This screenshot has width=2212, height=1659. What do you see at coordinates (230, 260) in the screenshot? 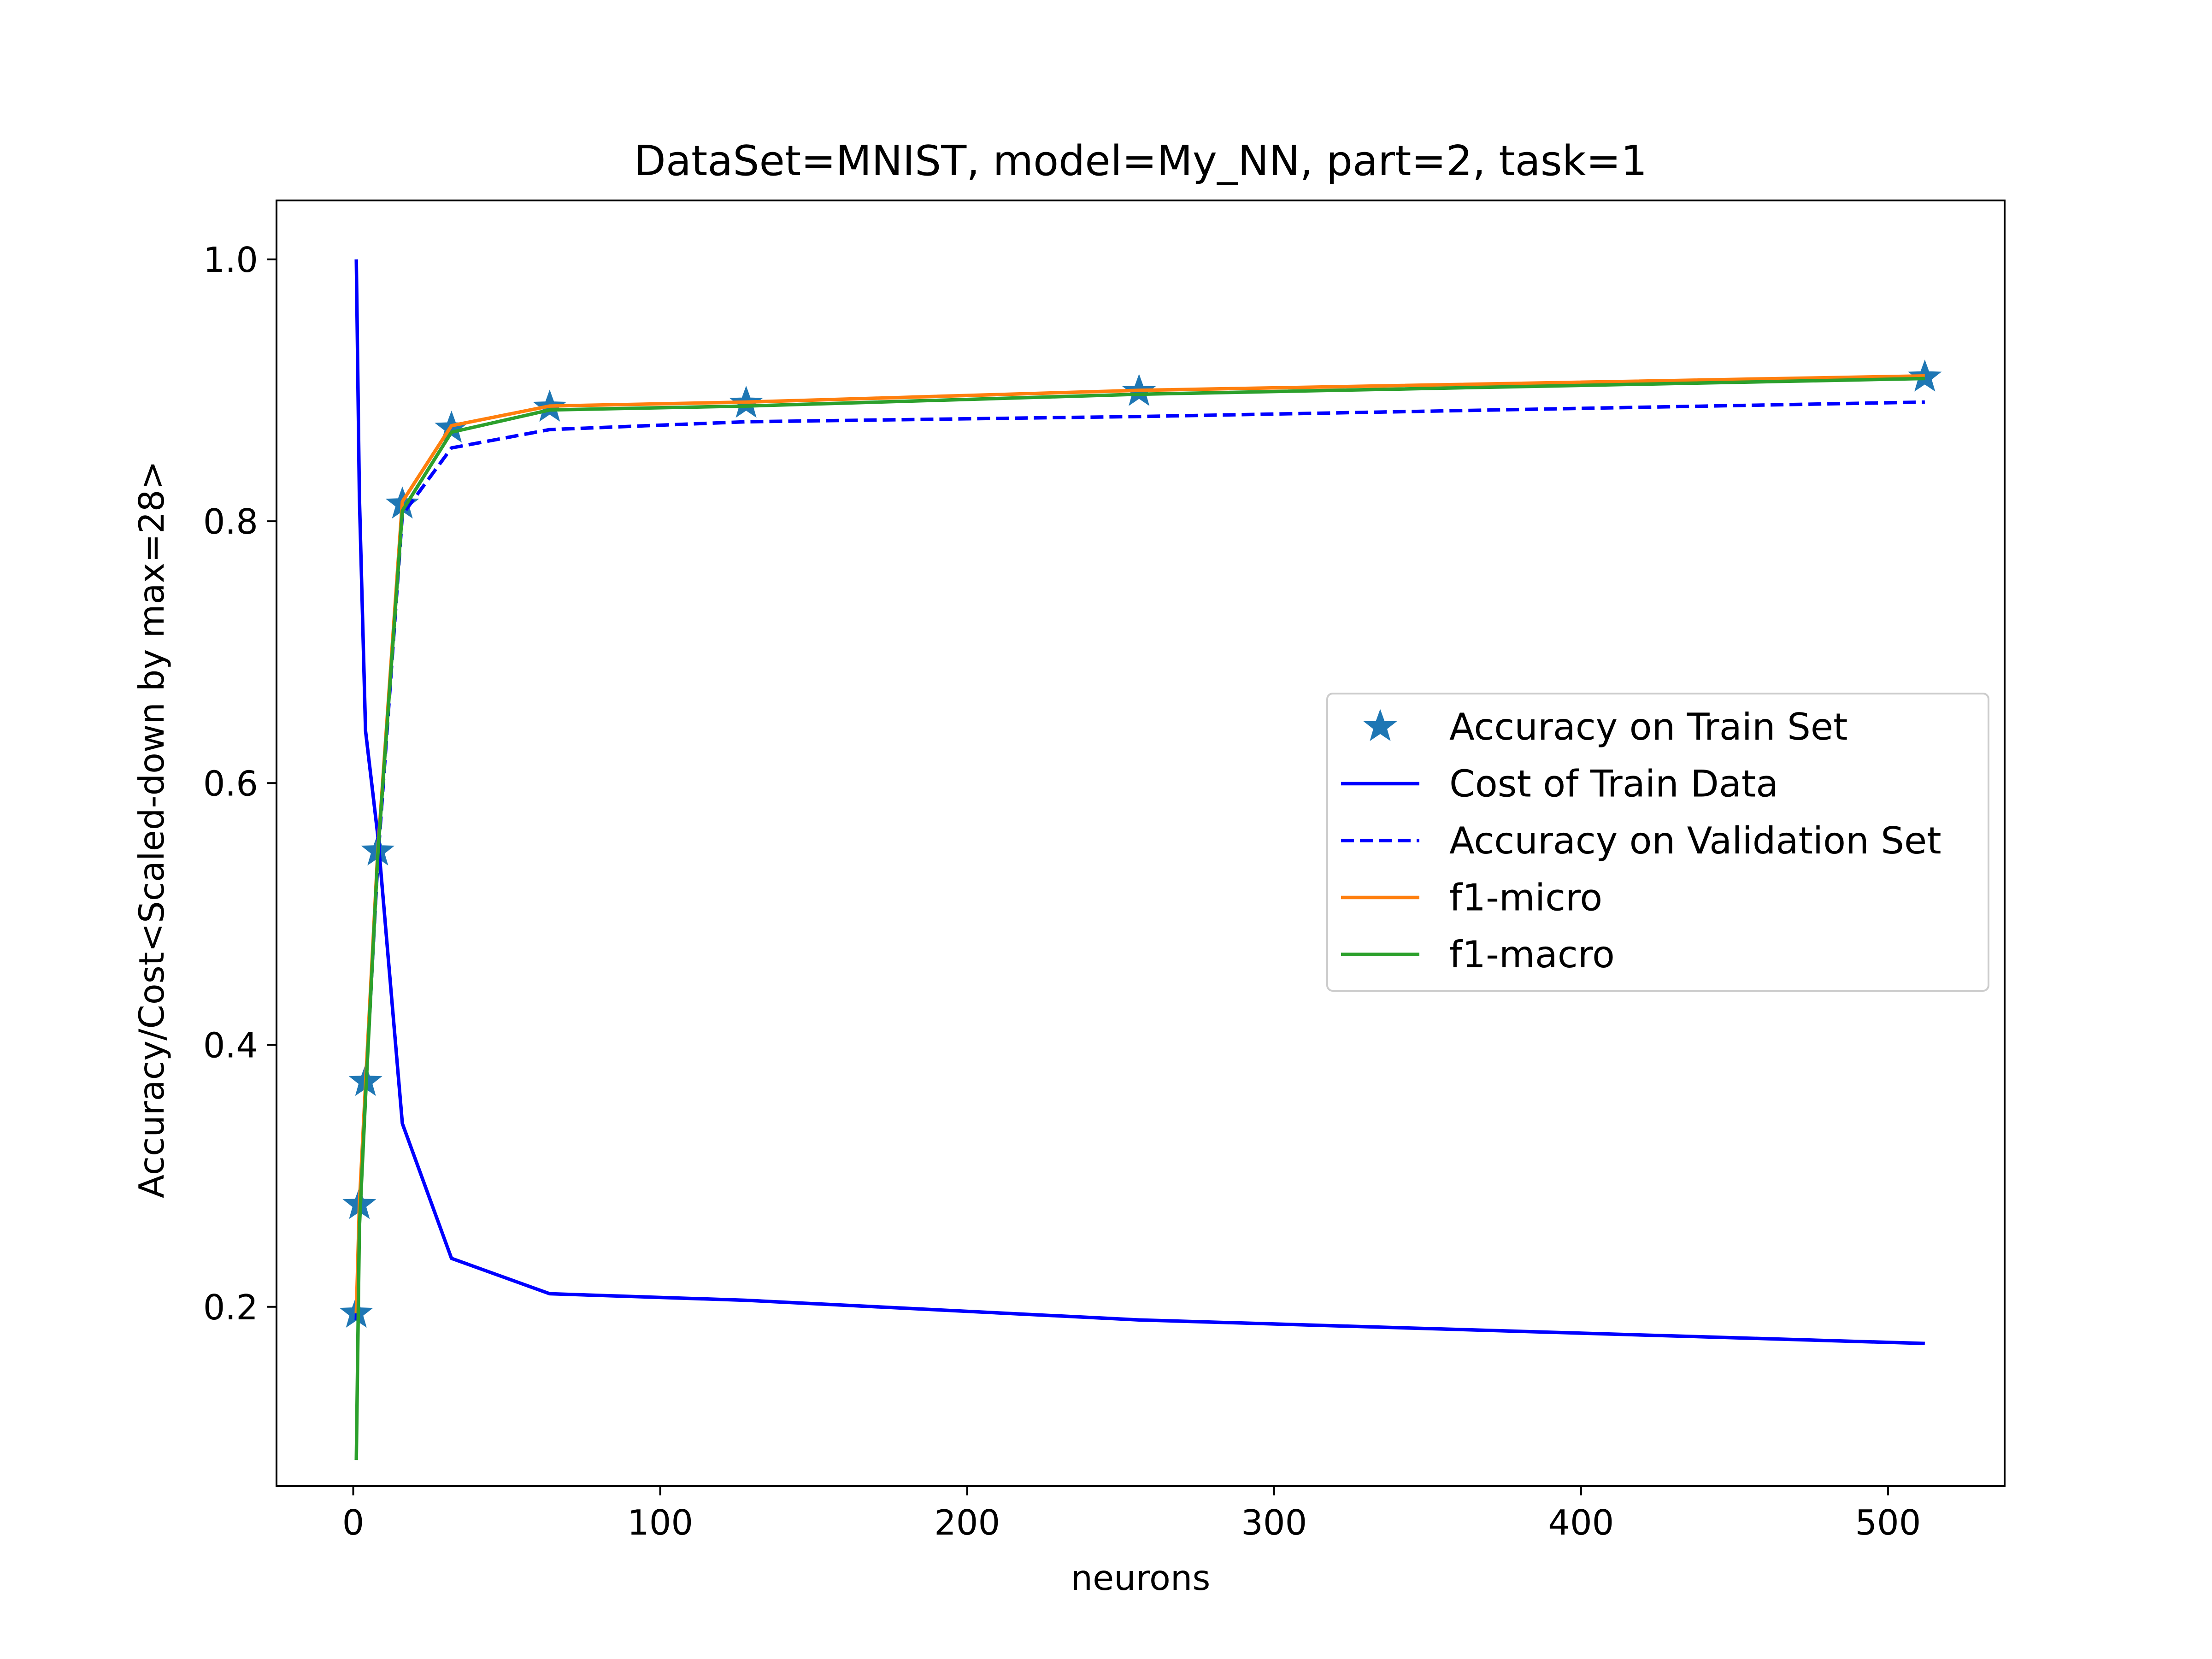
I see `y-tick-label: 1.0` at bounding box center [230, 260].